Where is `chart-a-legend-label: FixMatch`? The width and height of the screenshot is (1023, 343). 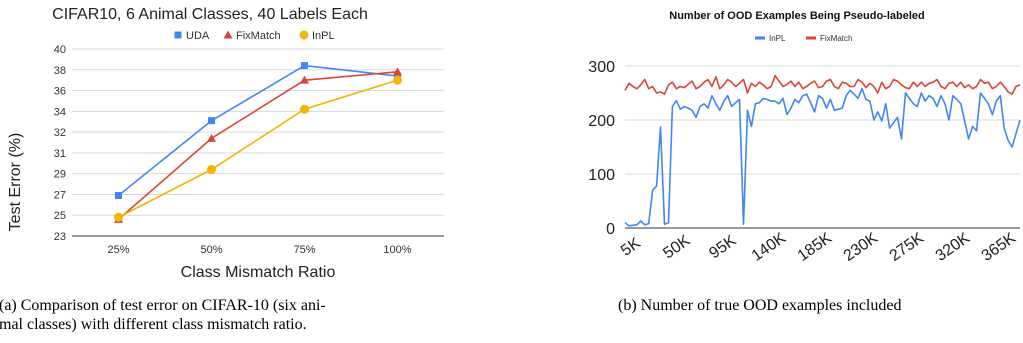 chart-a-legend-label: FixMatch is located at coordinates (258, 36).